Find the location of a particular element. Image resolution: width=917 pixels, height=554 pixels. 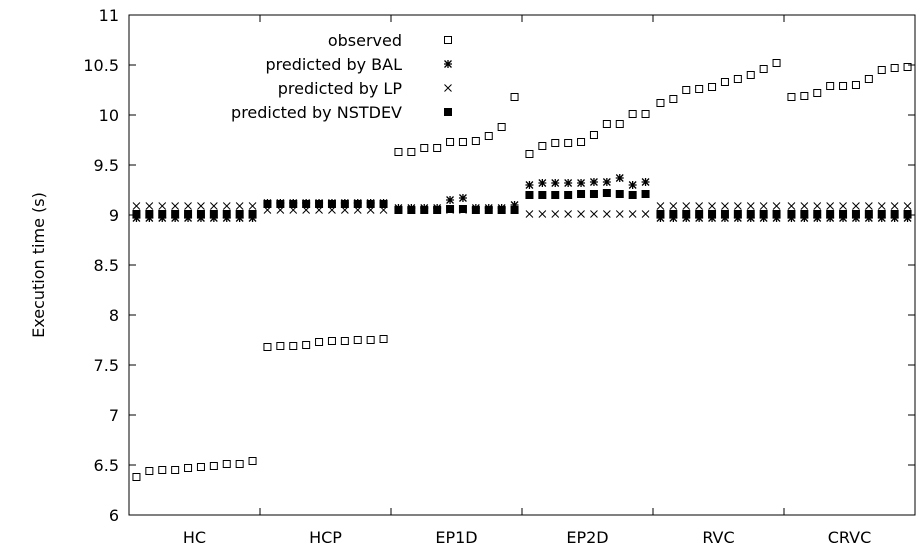

x-tick-label: EP2D is located at coordinates (587, 537).